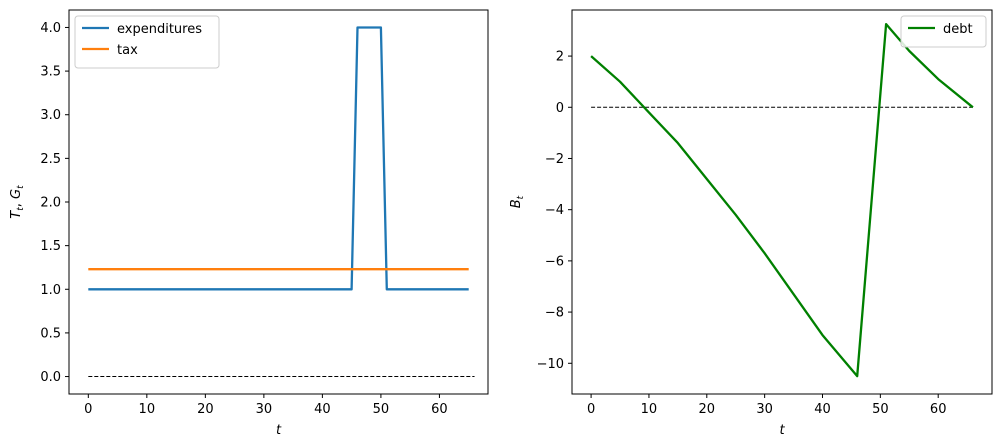 This screenshot has width=1003, height=448. I want to click on y-tick-label: 0, so click(560, 108).